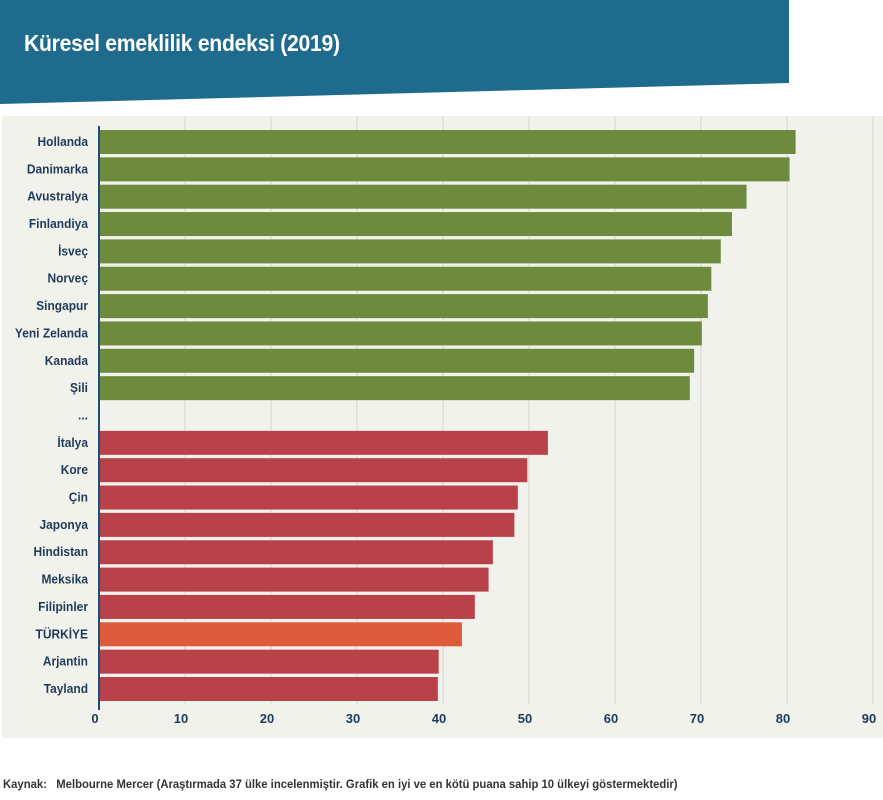 The height and width of the screenshot is (800, 883). Describe the element at coordinates (52, 333) in the screenshot. I see `category-label: Yeni Zelanda` at that location.